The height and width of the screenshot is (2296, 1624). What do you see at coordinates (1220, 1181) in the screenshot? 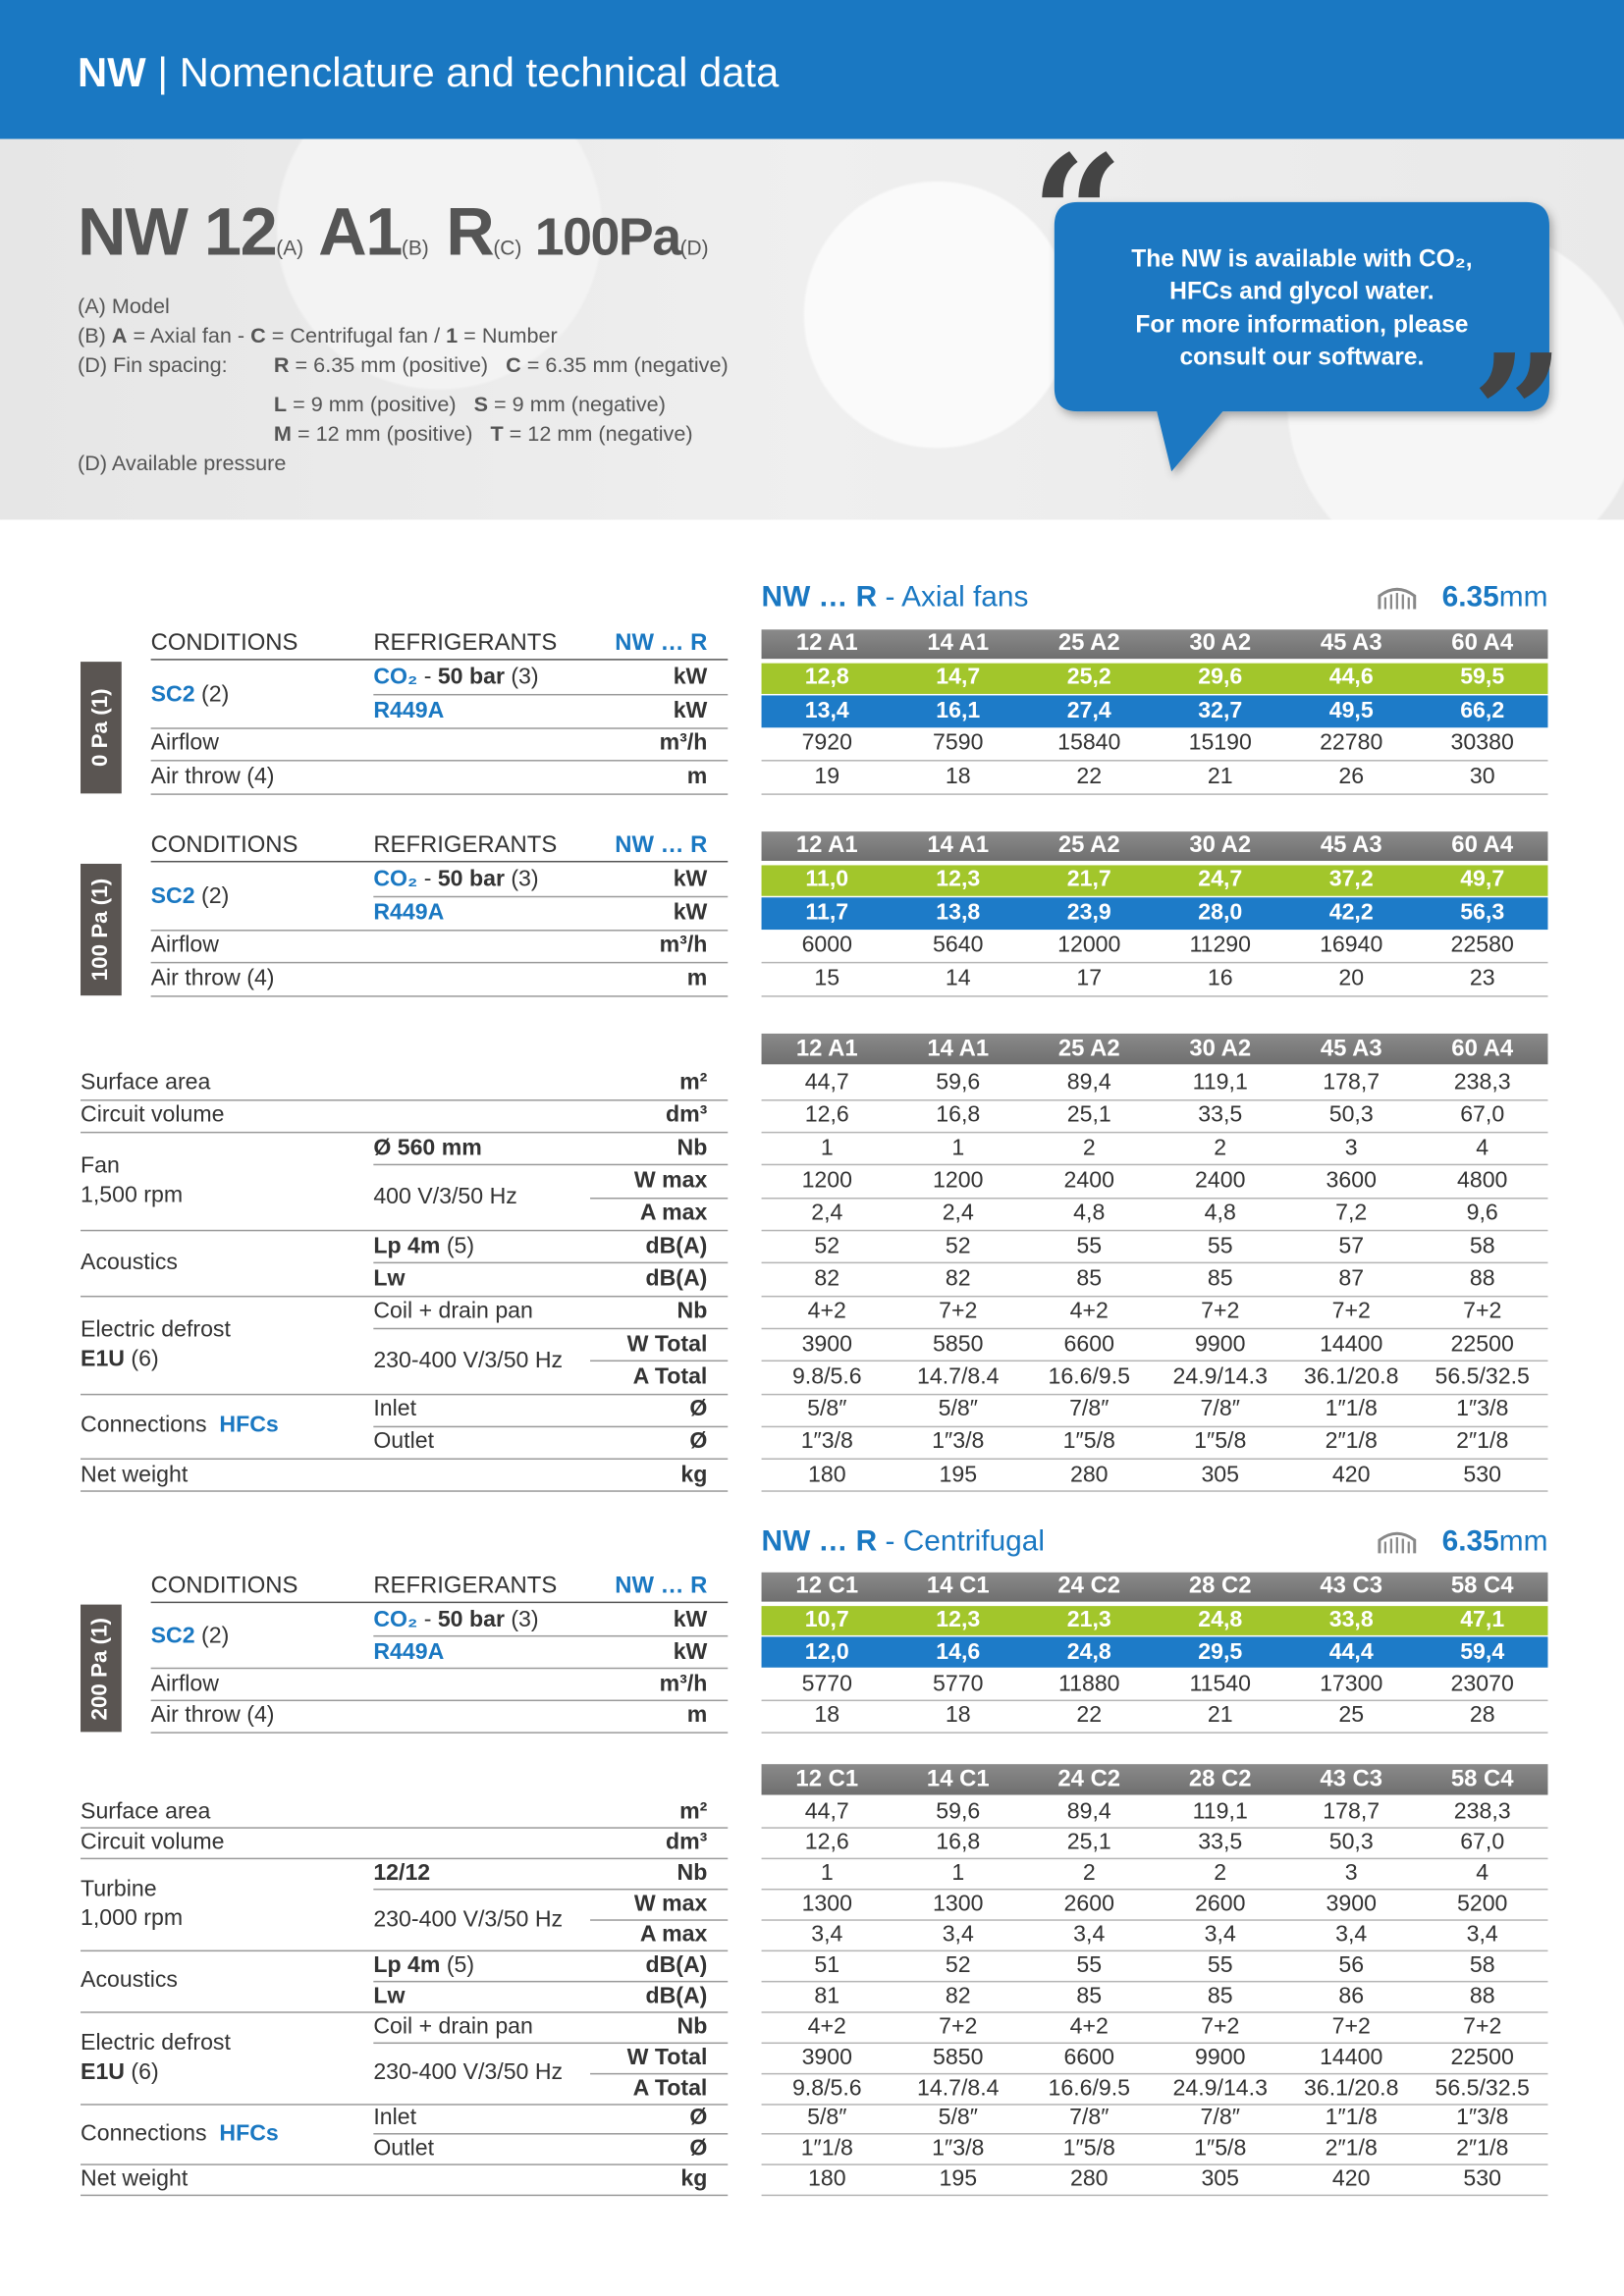
I see `cell-value: 2400` at bounding box center [1220, 1181].